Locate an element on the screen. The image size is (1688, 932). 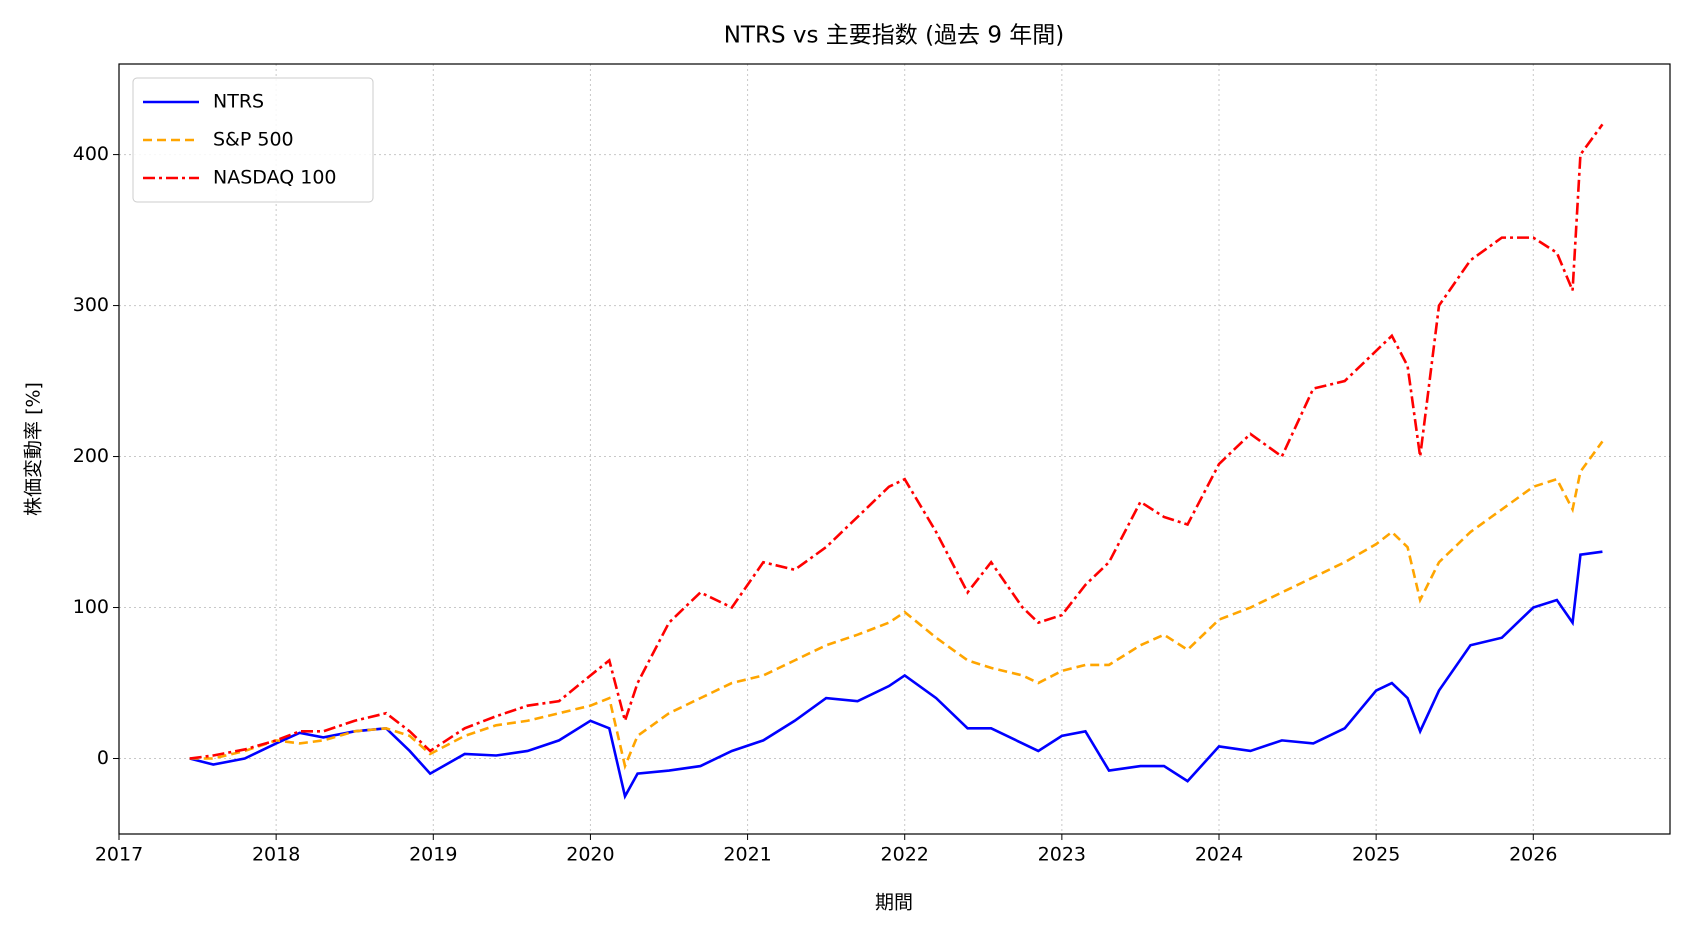
x-tick-label: 2018 is located at coordinates (276, 855).